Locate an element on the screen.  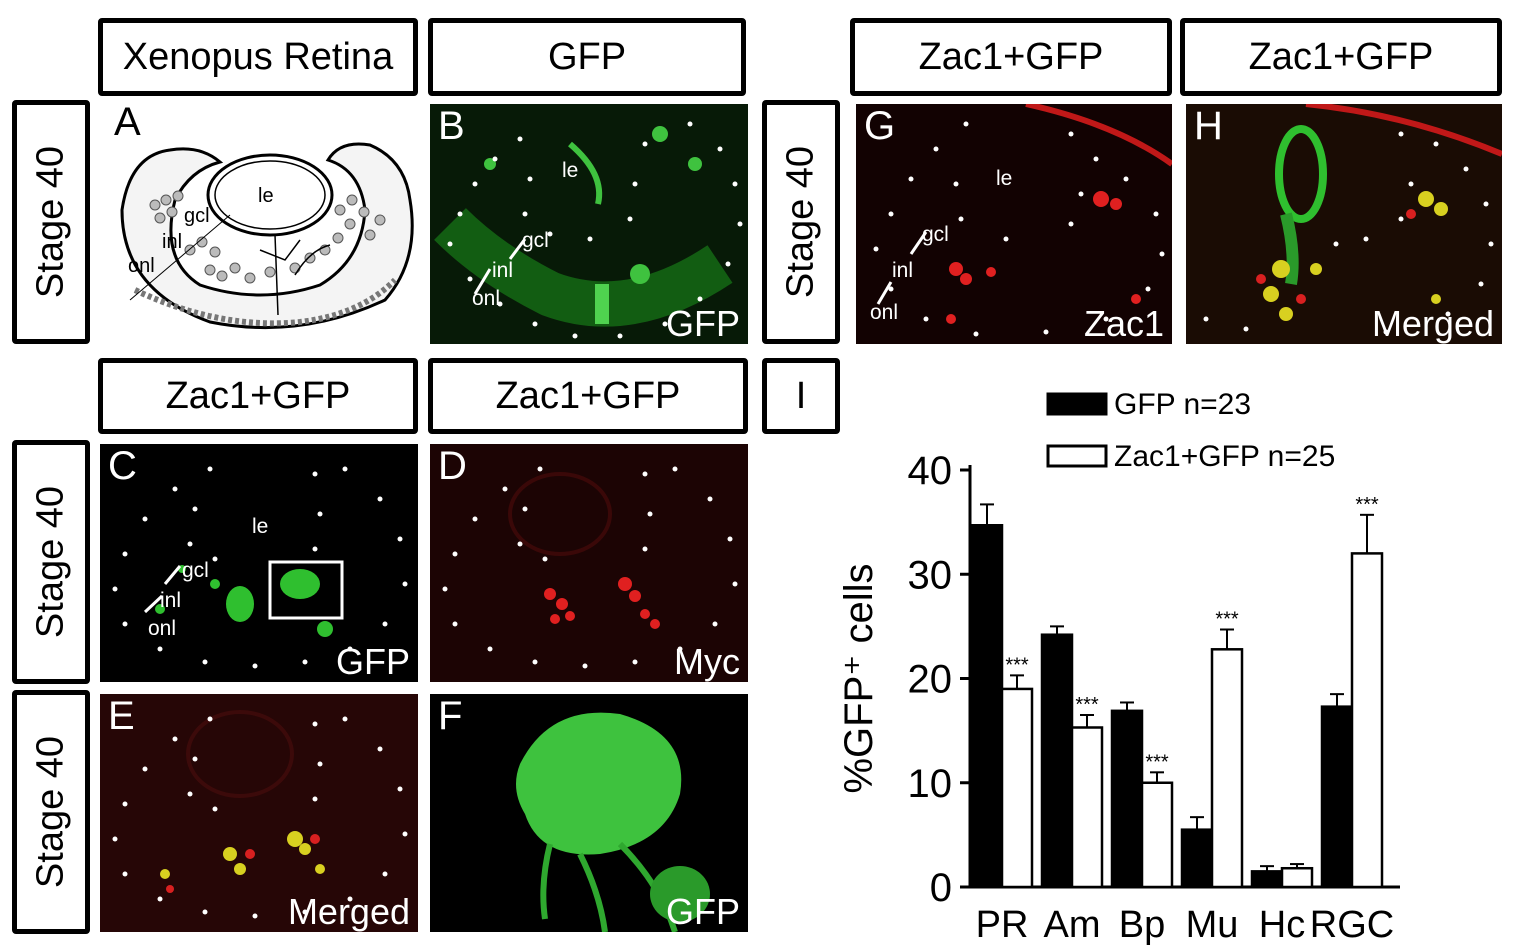
x-tick-label: PR is located at coordinates (1002, 925).